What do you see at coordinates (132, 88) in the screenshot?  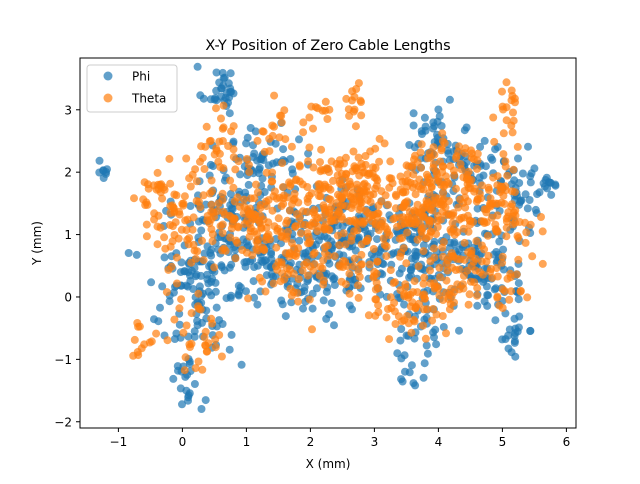 I see `legend: Phi Theta` at bounding box center [132, 88].